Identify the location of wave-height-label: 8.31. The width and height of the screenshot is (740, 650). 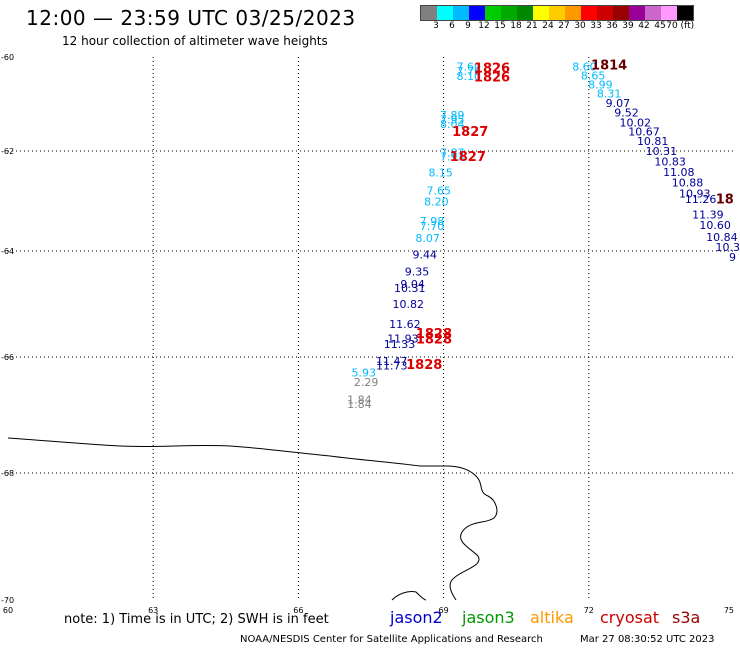
(609, 94).